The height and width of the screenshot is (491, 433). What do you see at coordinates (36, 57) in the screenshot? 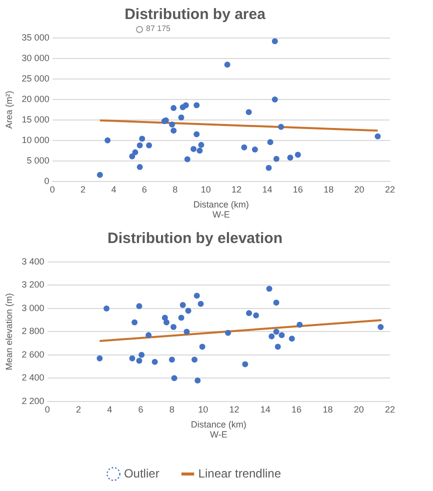
I see `y-tick-label: 30 000` at bounding box center [36, 57].